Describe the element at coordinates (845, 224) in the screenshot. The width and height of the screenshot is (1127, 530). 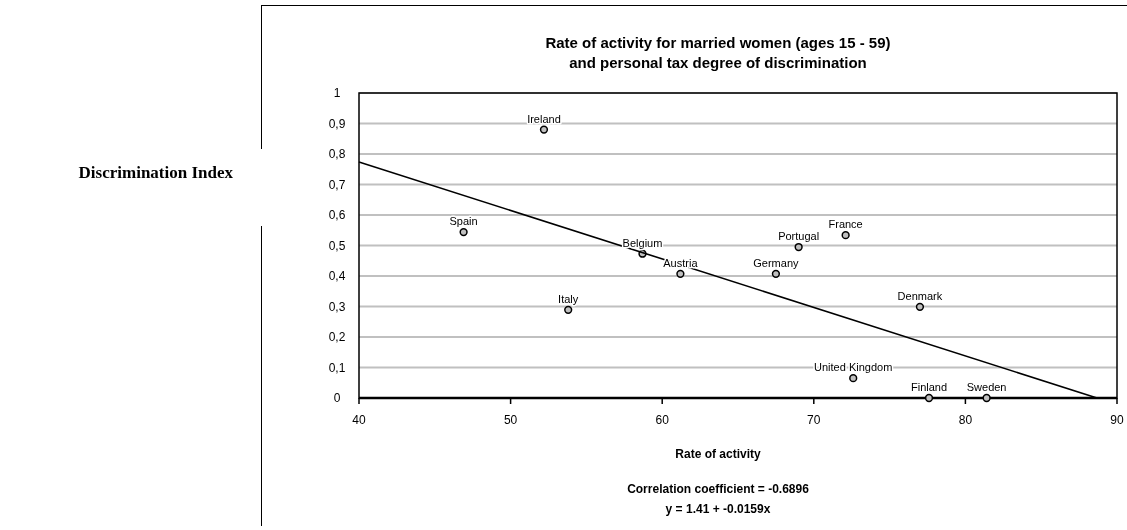
I see `annotation: France` at that location.